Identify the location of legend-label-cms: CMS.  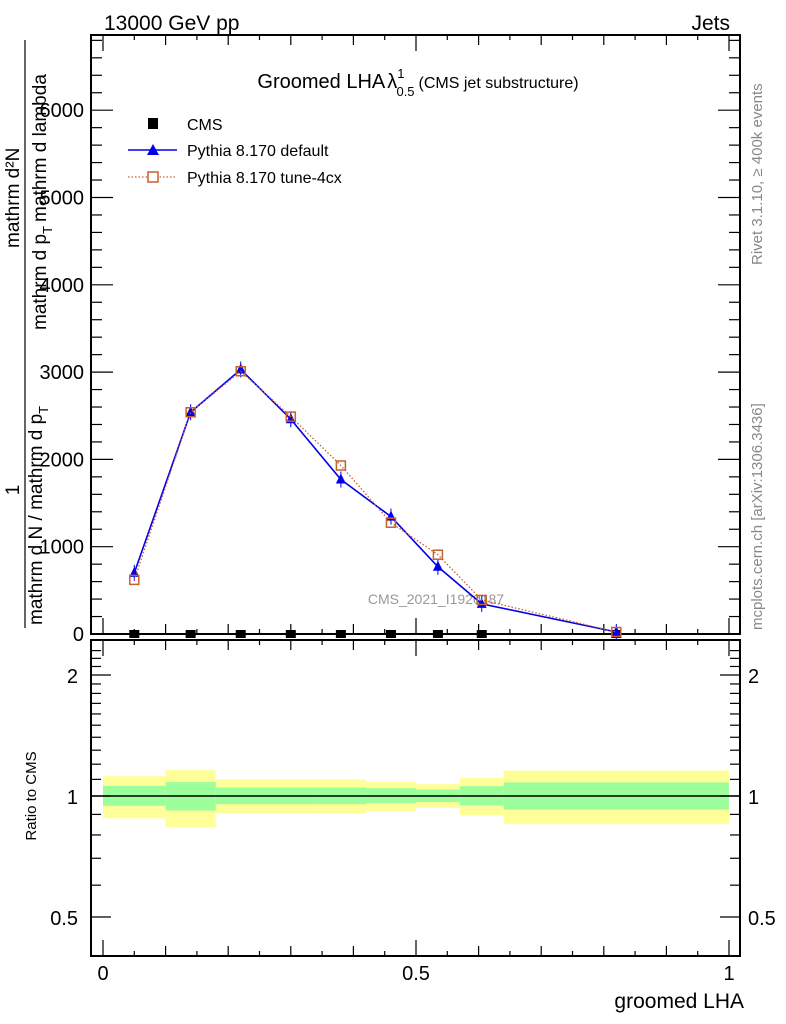
(205, 125).